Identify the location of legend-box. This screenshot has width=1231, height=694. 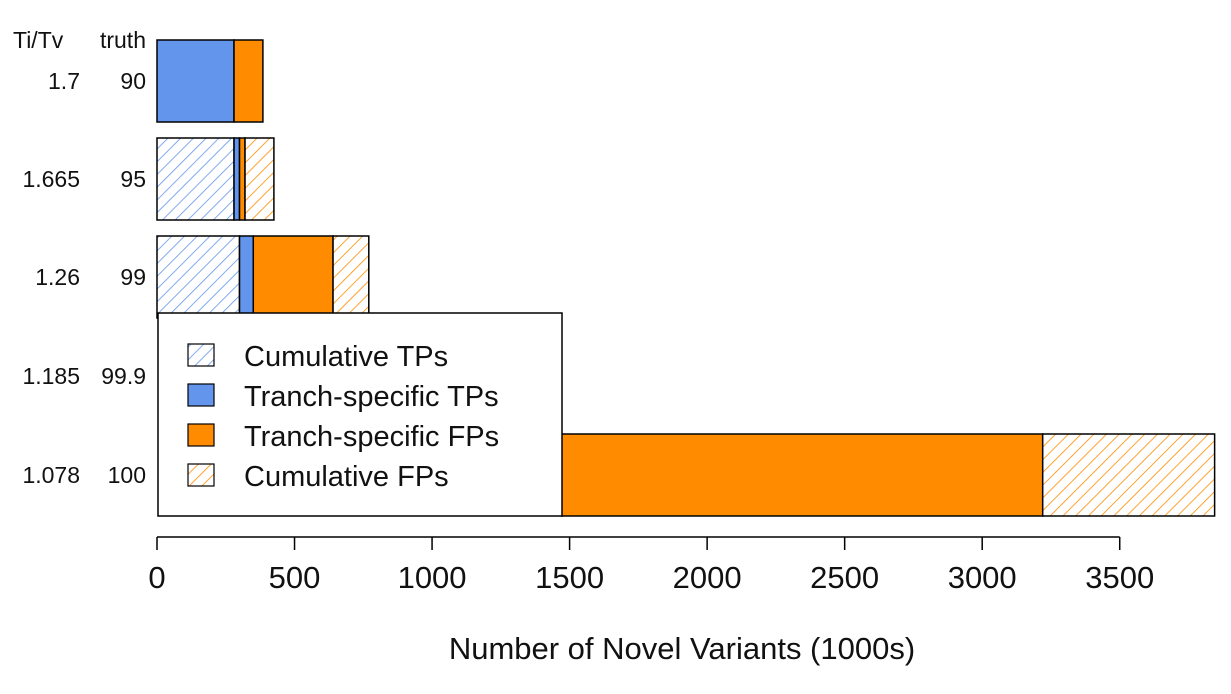
(360, 414).